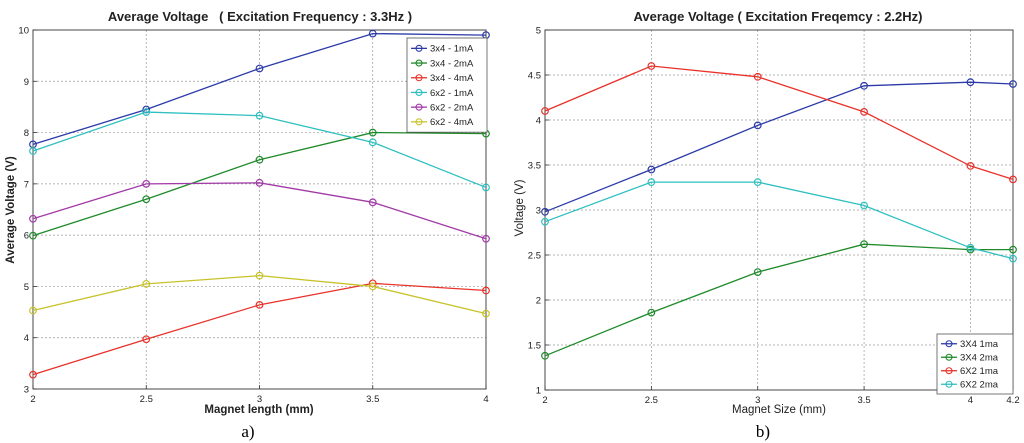  Describe the element at coordinates (23, 31) in the screenshot. I see `y-tick-label: 10` at that location.